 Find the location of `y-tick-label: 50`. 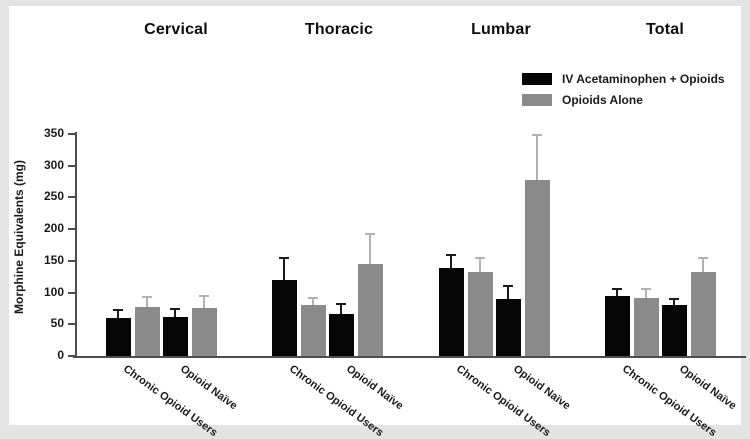

y-tick-label: 50 is located at coordinates (57, 323).